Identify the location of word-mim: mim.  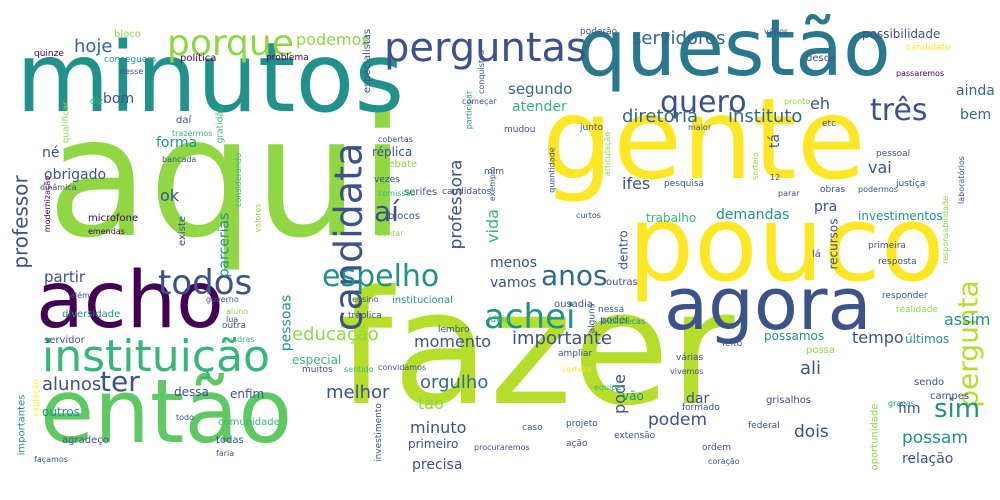
(494, 172).